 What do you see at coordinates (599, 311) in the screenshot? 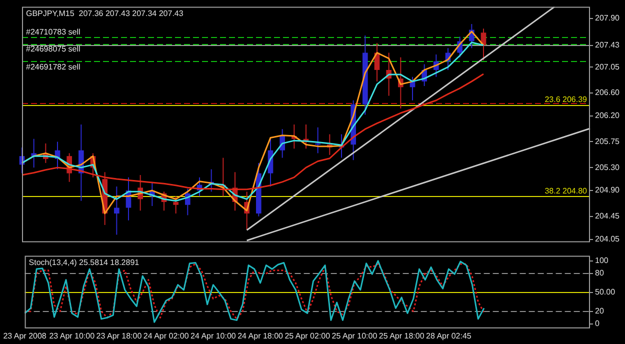
I see `y-tick-label: 20` at bounding box center [599, 311].